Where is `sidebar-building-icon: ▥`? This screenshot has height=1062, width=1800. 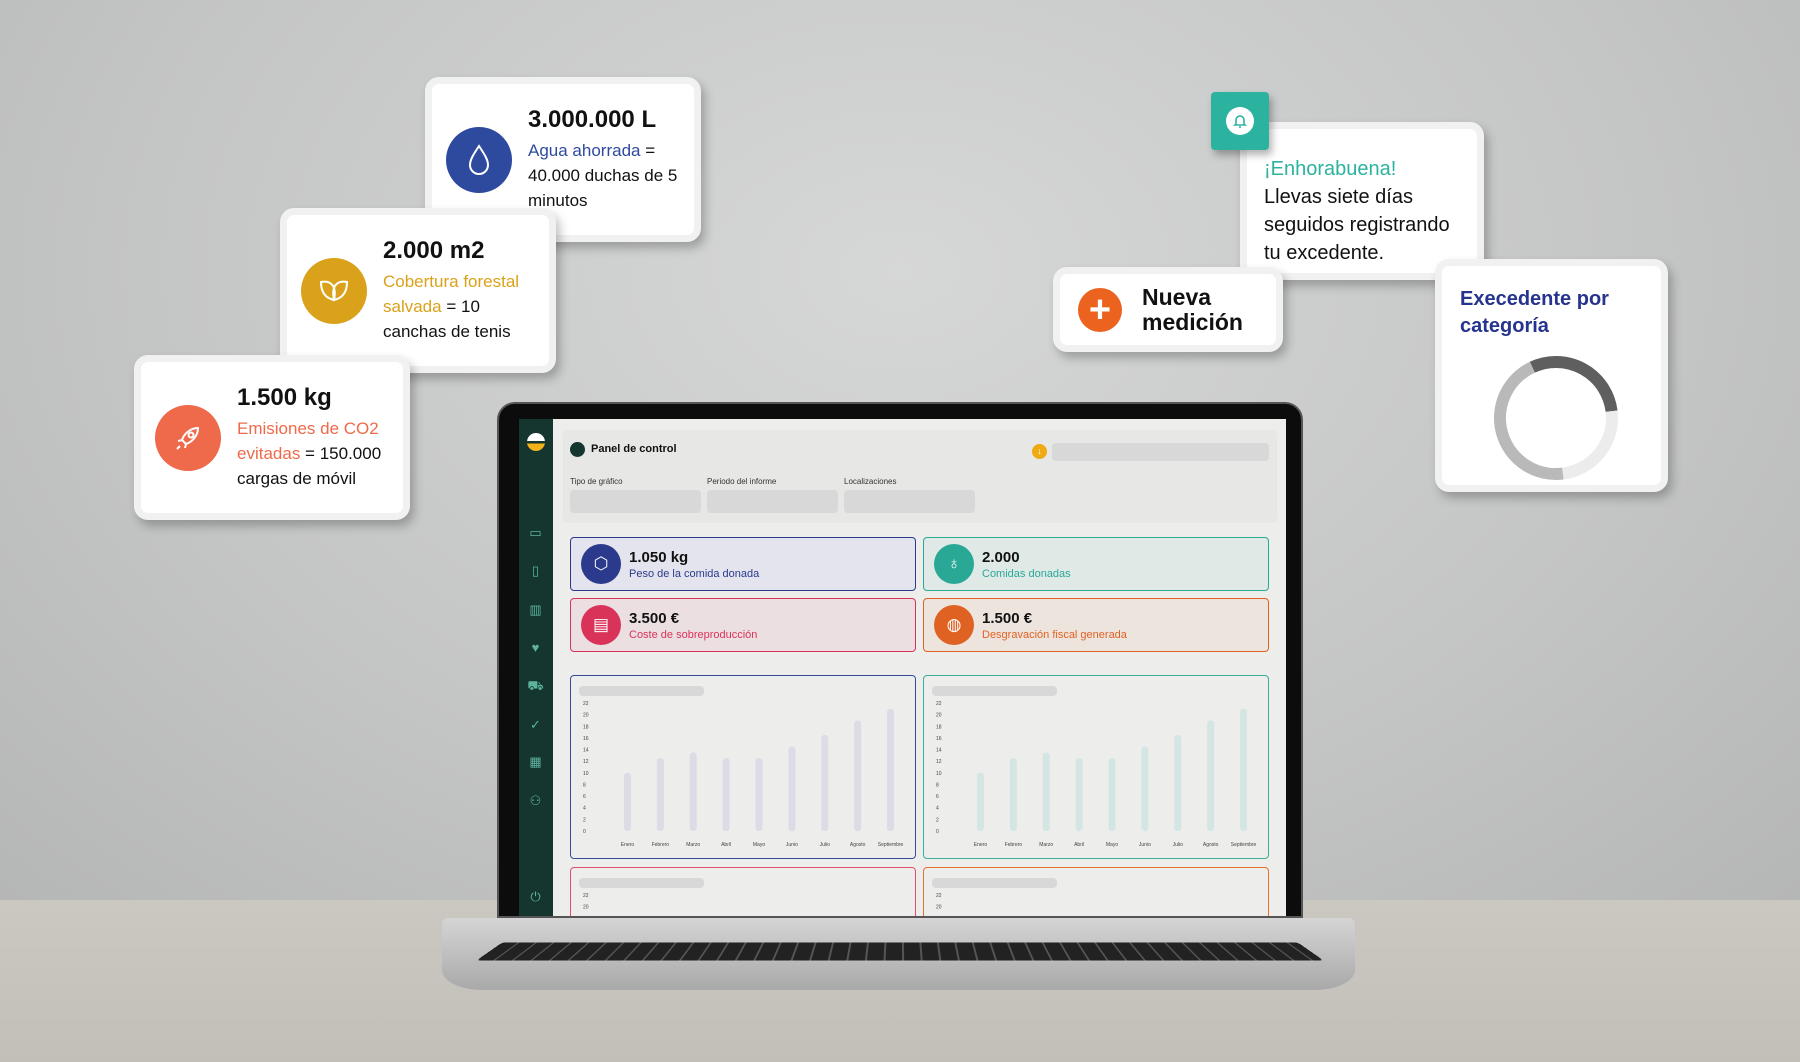
sidebar-building-icon: ▥ is located at coordinates (535, 609).